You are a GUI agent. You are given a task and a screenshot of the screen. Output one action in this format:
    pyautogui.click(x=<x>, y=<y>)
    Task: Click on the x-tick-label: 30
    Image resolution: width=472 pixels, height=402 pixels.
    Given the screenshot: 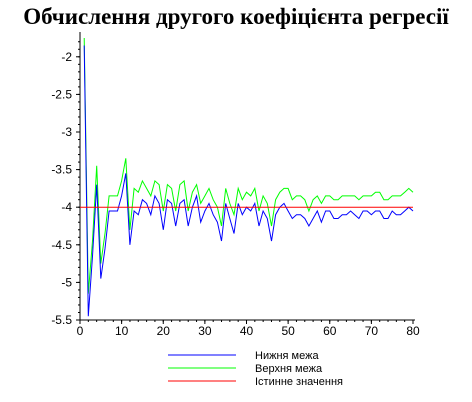 What is the action you would take?
    pyautogui.click(x=205, y=331)
    